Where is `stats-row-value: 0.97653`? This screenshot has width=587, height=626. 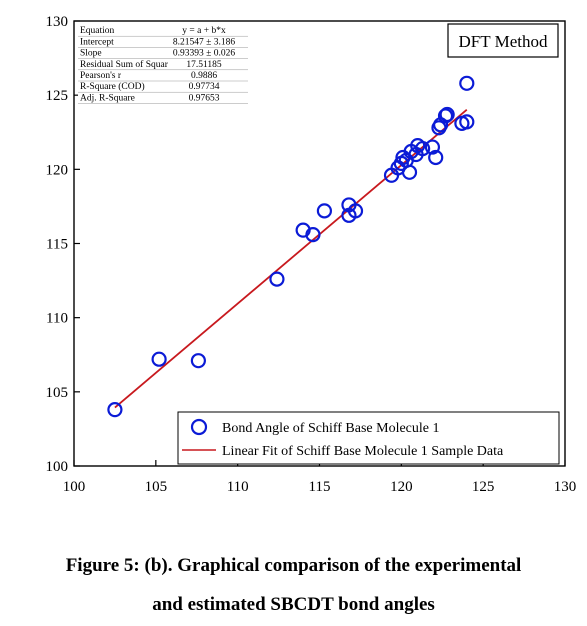 stats-row-value: 0.97653 is located at coordinates (204, 98).